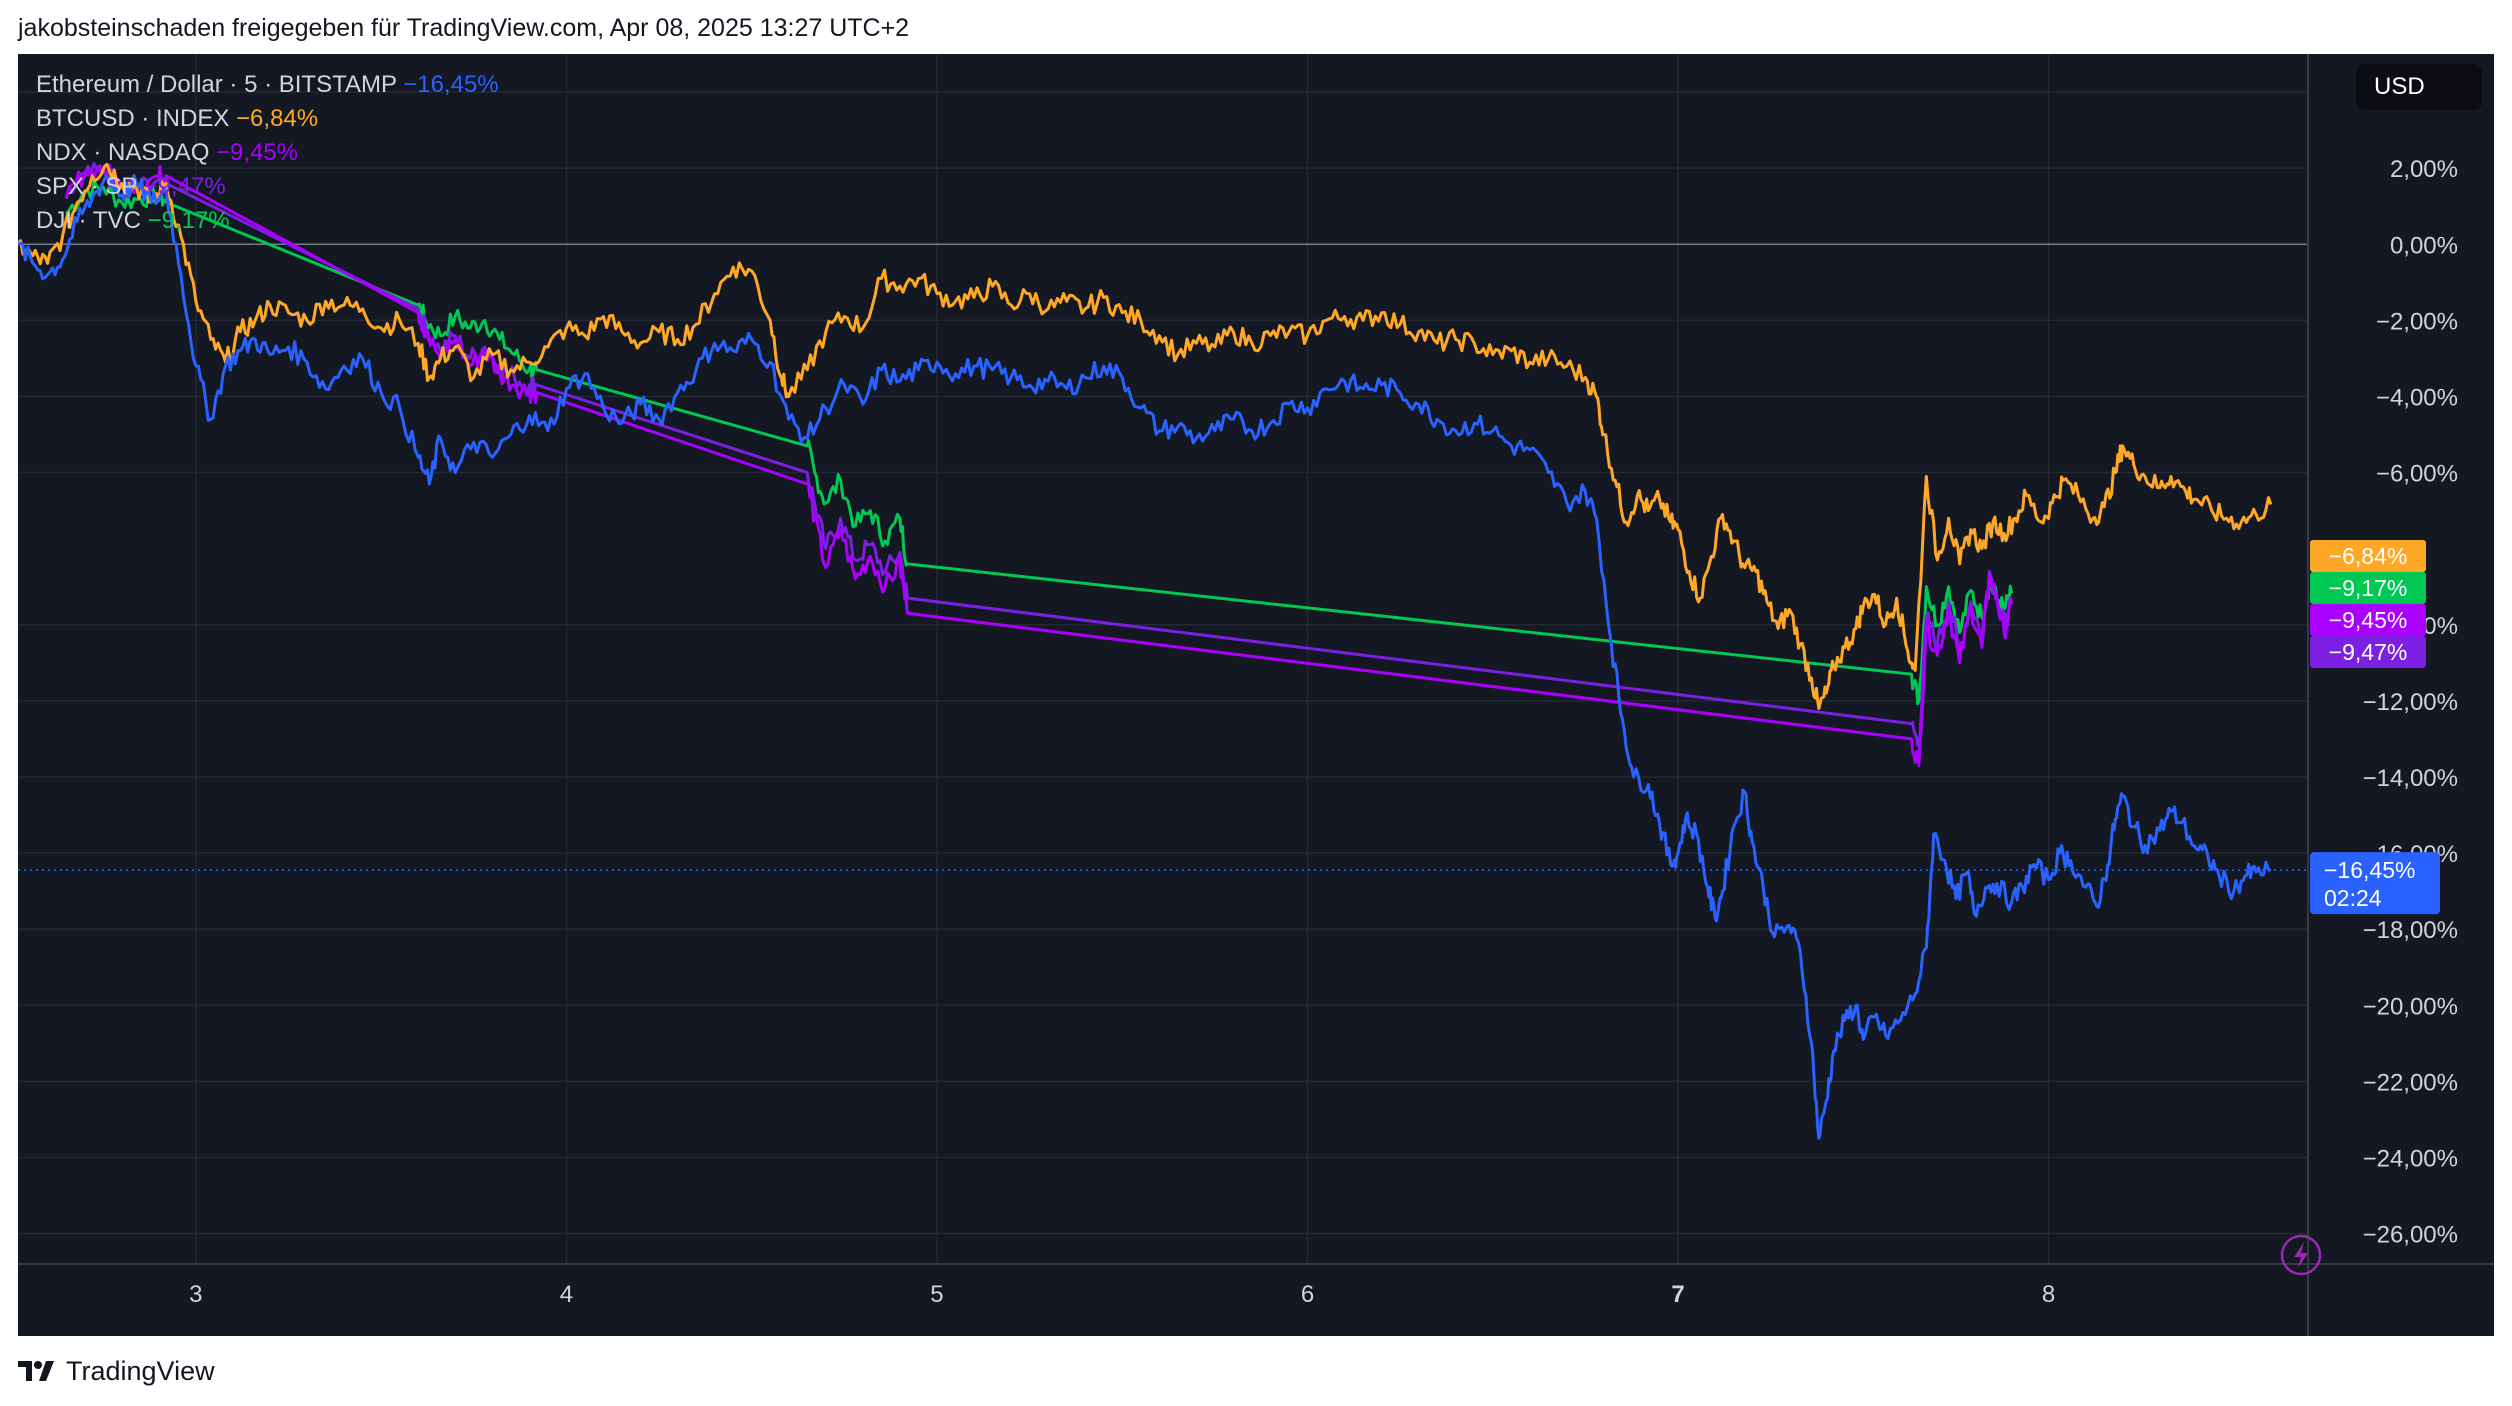  I want to click on legend-change: −9,17%, so click(188, 220).